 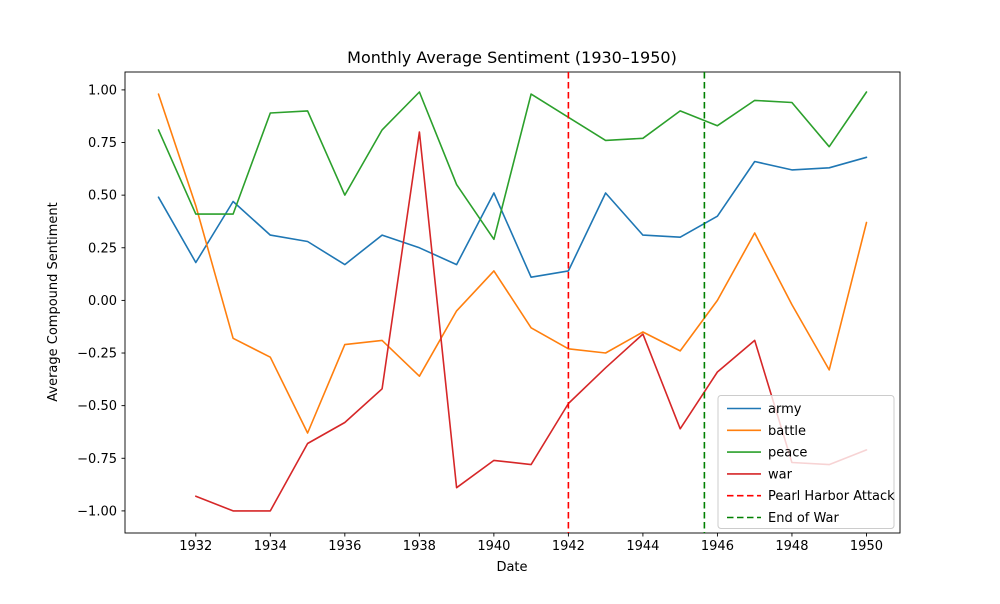 What do you see at coordinates (97, 406) in the screenshot?
I see `y-tick-label: −0.50` at bounding box center [97, 406].